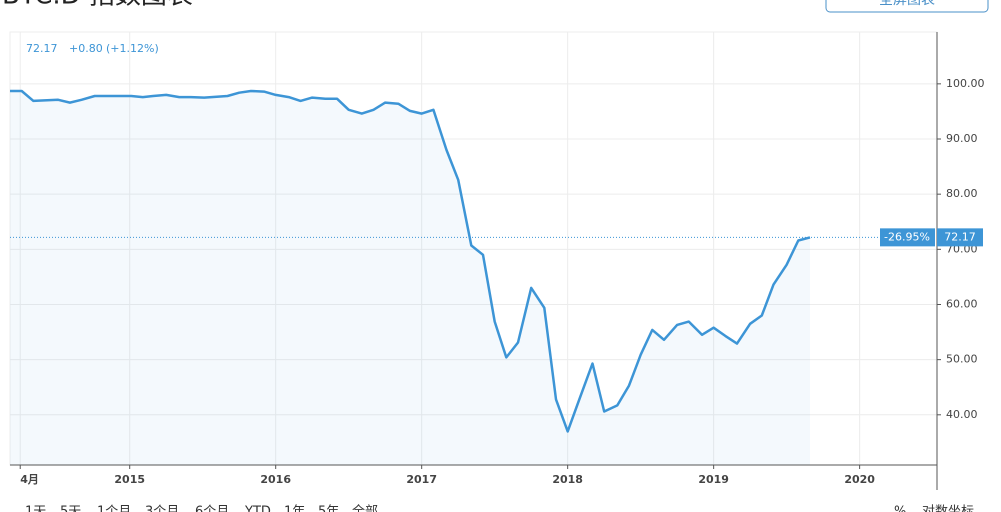 The height and width of the screenshot is (512, 1001). I want to click on range-button: 5天, so click(70, 508).